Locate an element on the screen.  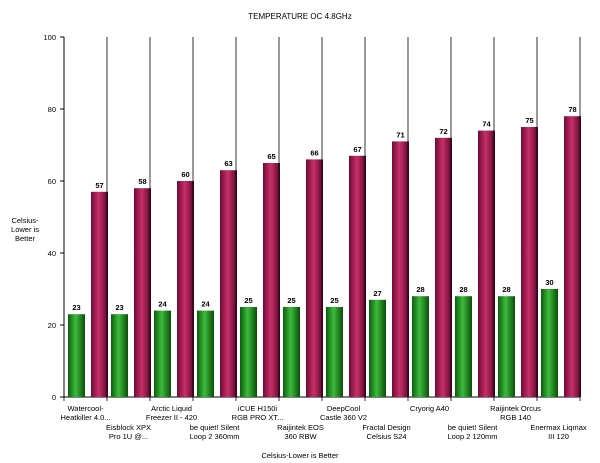
data-label: 71 is located at coordinates (400, 134).